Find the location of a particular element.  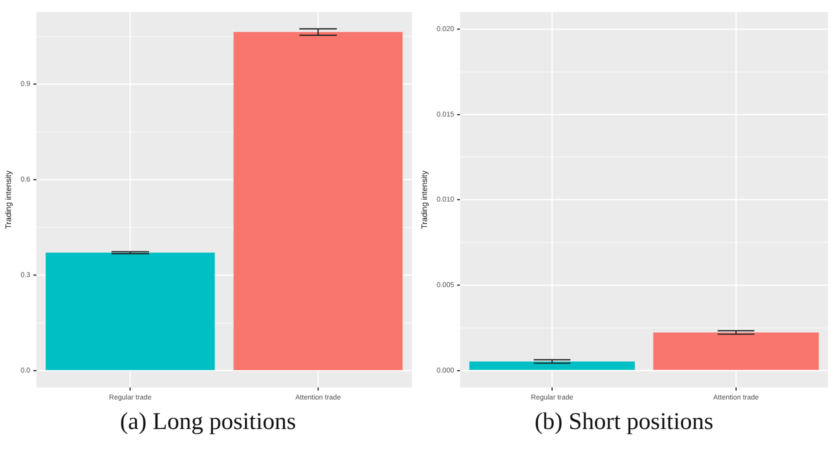

text: (a) Long positions is located at coordinates (208, 422).